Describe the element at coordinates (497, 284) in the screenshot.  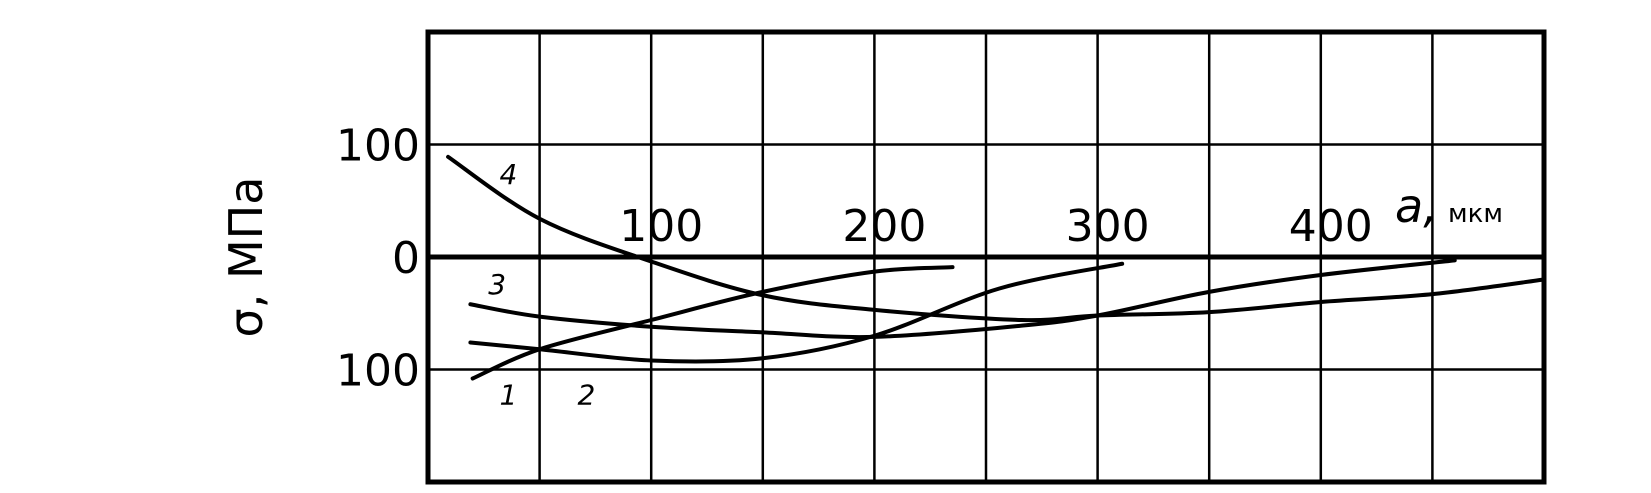
I see `curve-label-3: 3` at that location.